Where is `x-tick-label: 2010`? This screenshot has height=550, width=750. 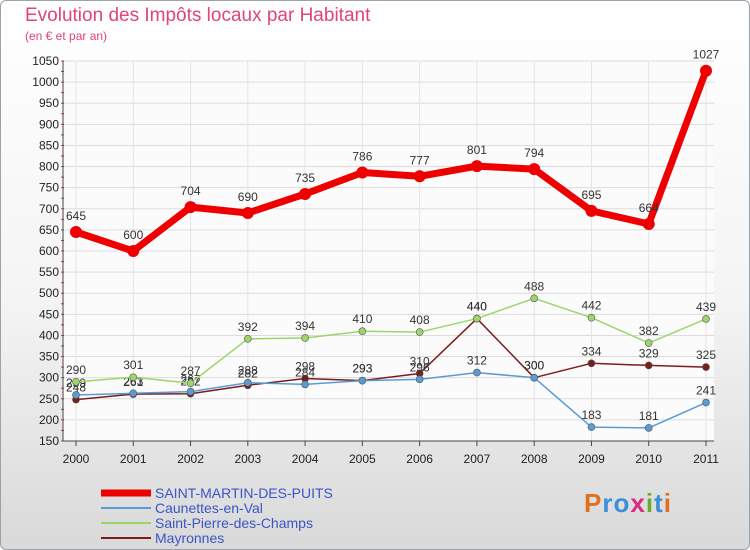 x-tick-label: 2010 is located at coordinates (648, 459).